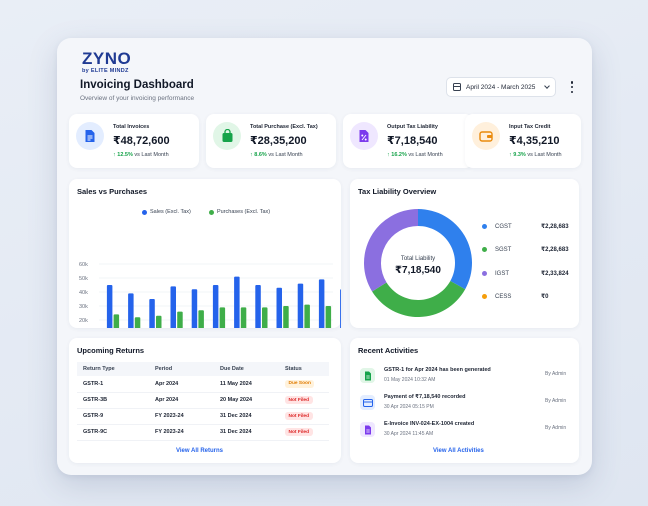  What do you see at coordinates (203, 384) in the screenshot?
I see `table-row: GSTR-1 Apr 2024 11 May 2024 Due Soon` at bounding box center [203, 384].